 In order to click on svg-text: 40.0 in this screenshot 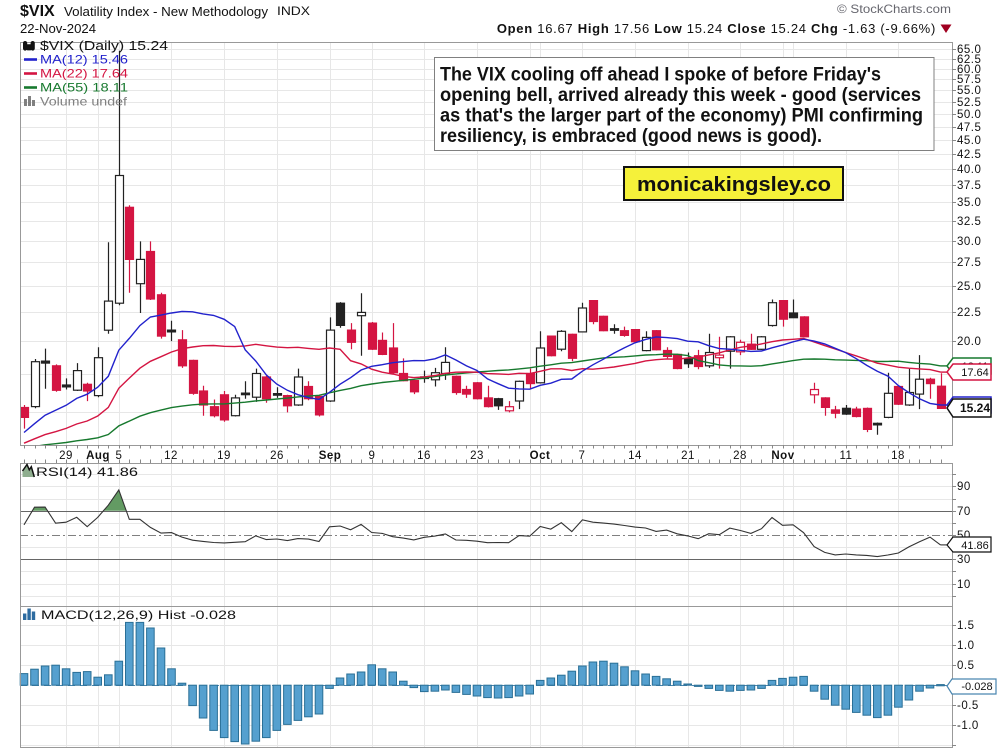, I will do `click(969, 170)`.